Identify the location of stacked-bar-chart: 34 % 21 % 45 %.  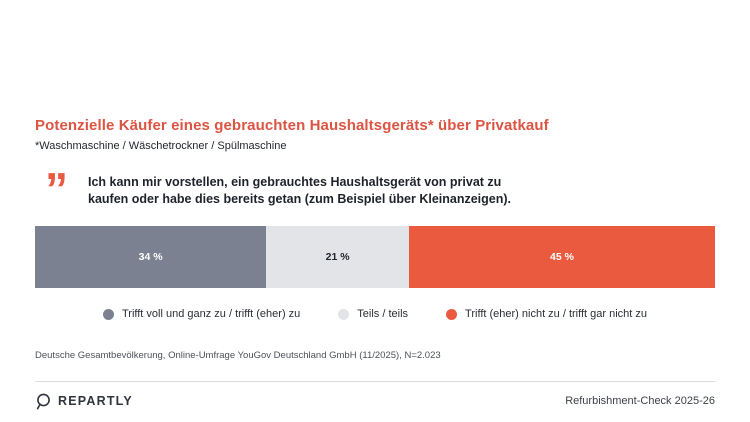
(375, 257).